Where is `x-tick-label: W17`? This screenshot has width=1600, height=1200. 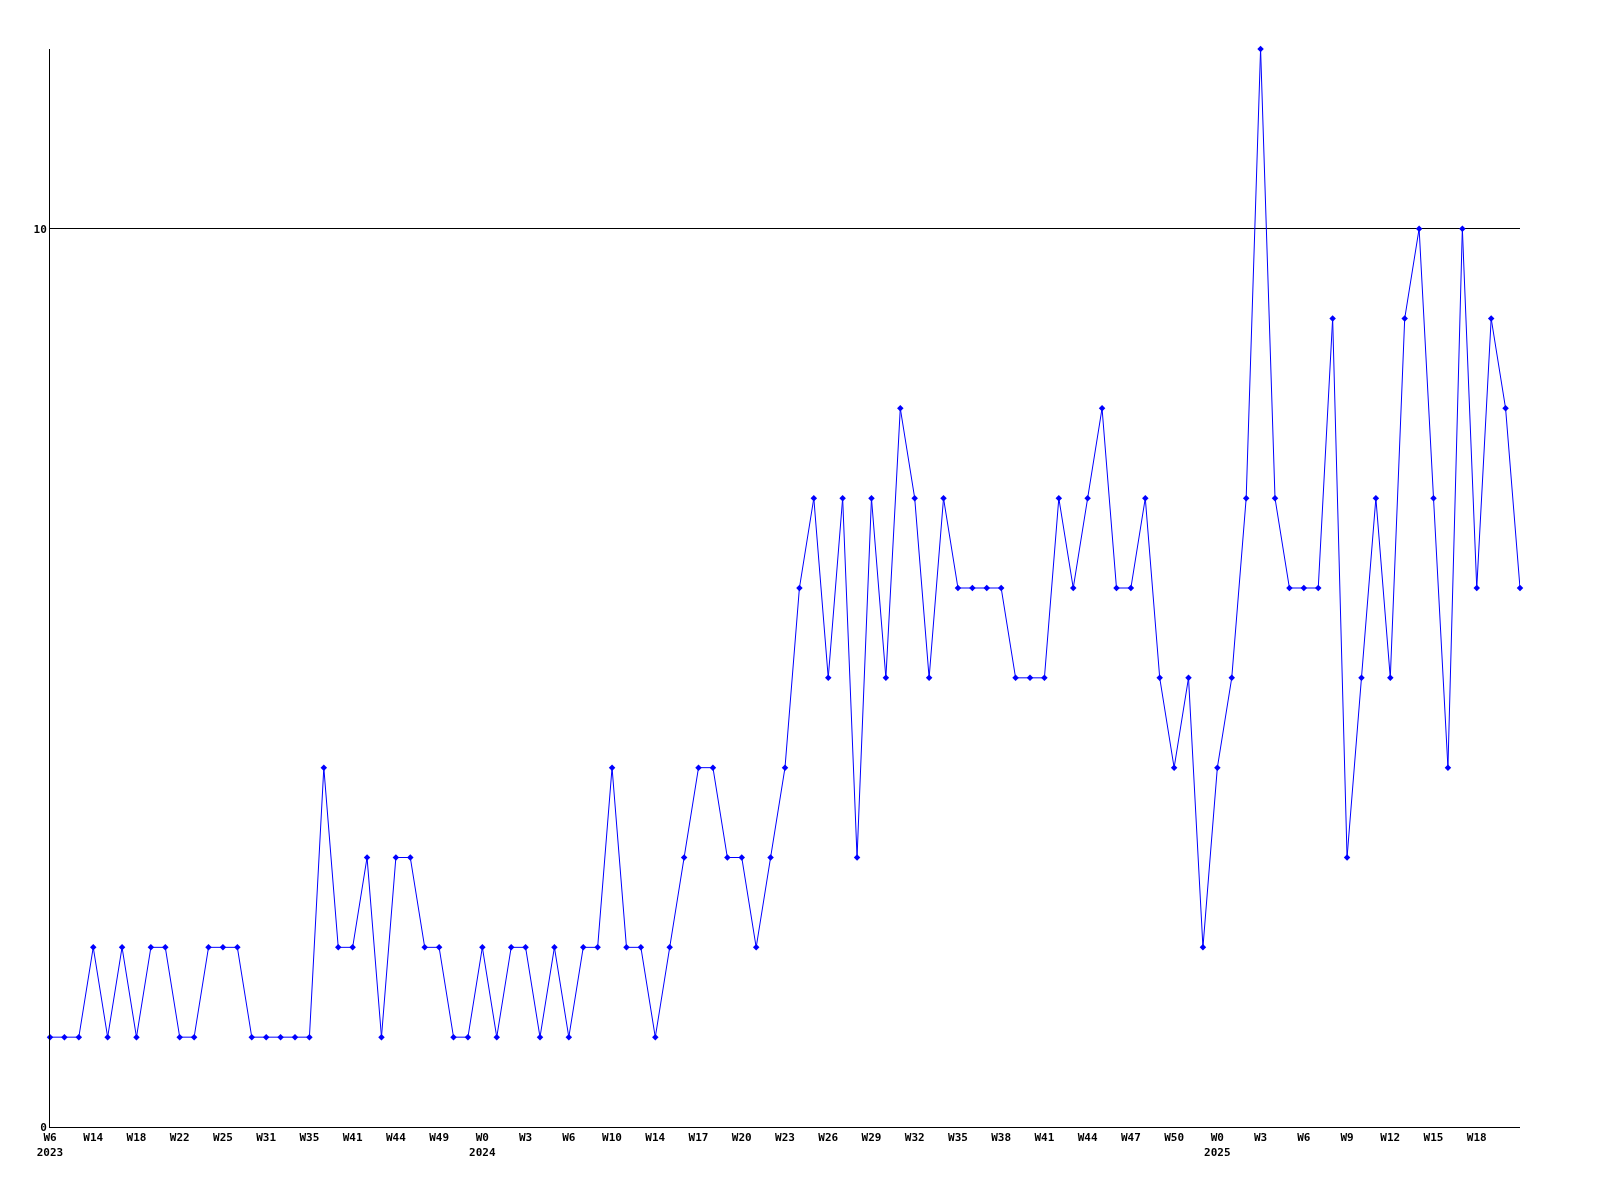 x-tick-label: W17 is located at coordinates (698, 1138).